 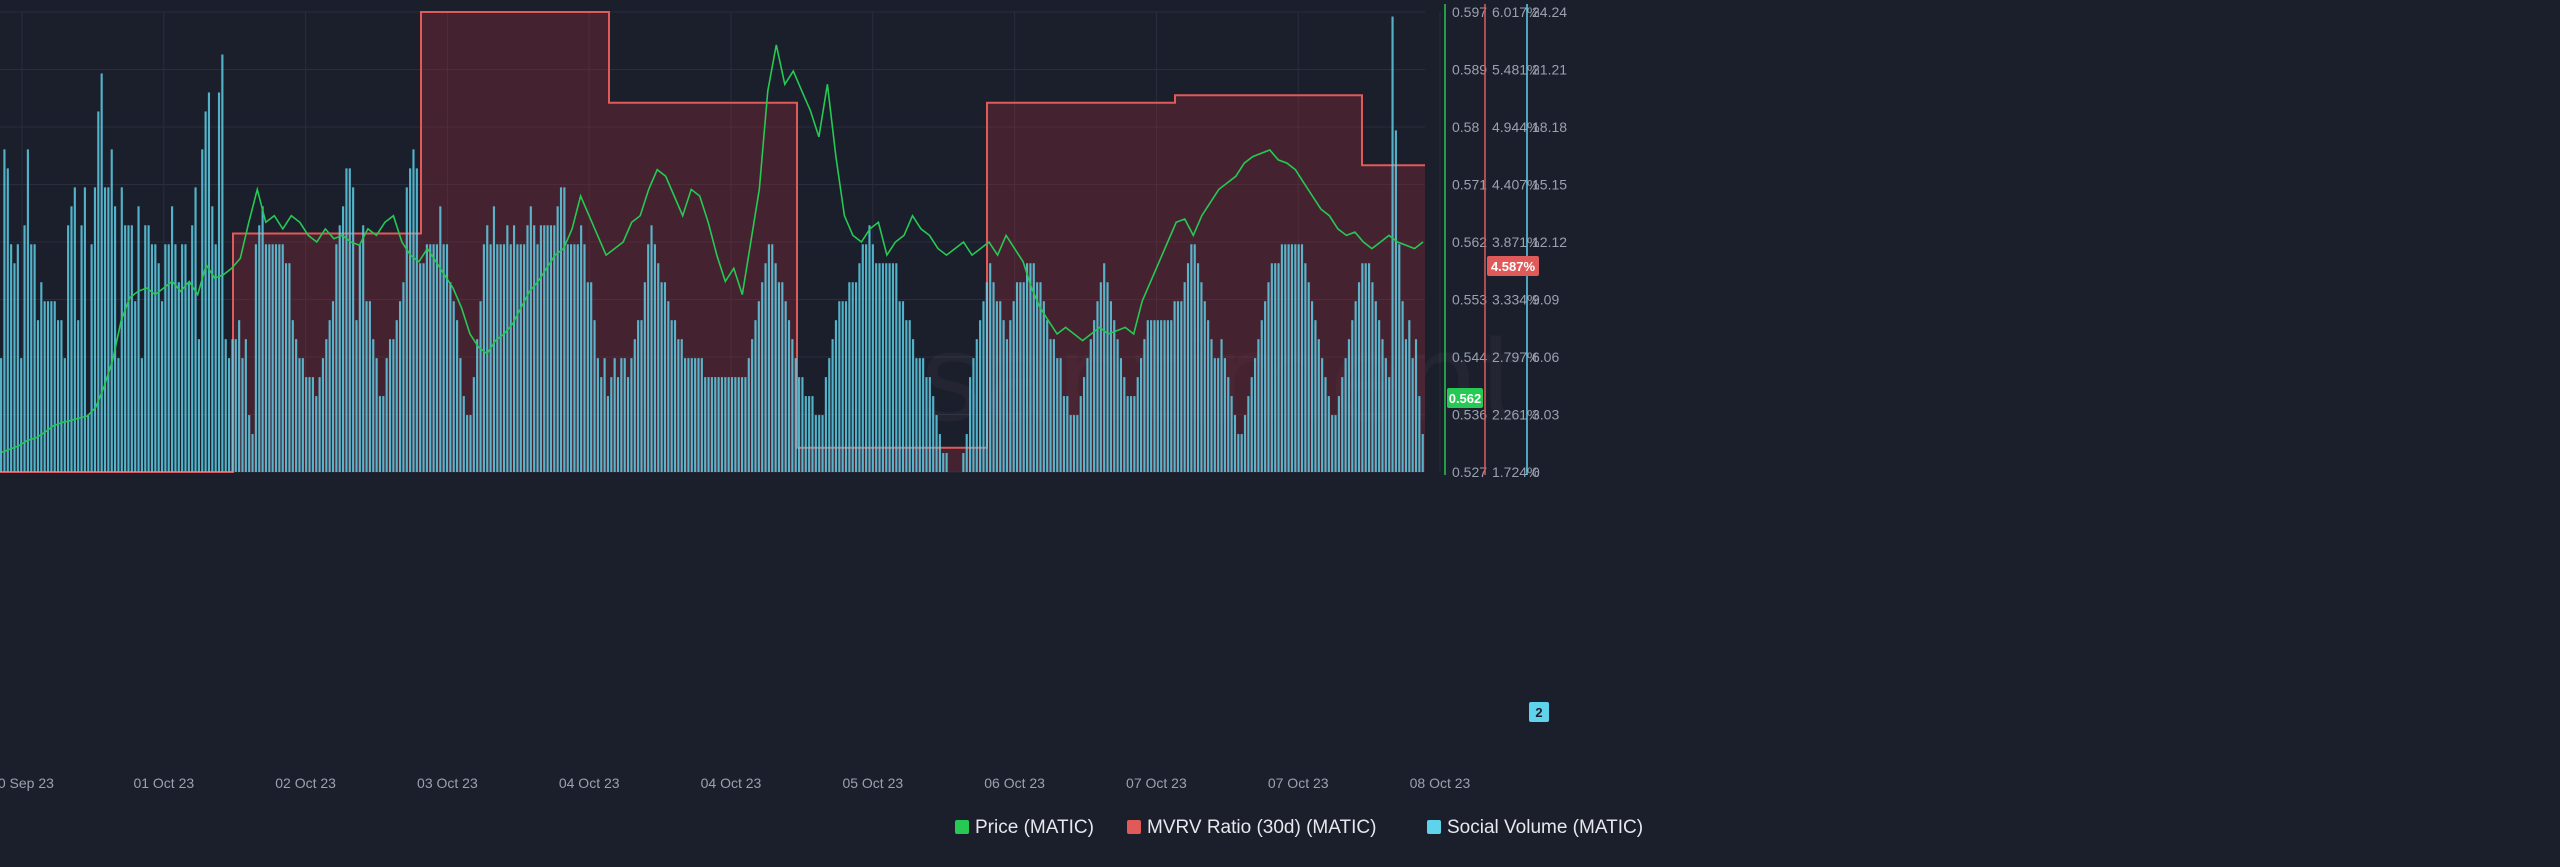 What do you see at coordinates (1024, 827) in the screenshot?
I see `legend-item: Price (MATIC)` at bounding box center [1024, 827].